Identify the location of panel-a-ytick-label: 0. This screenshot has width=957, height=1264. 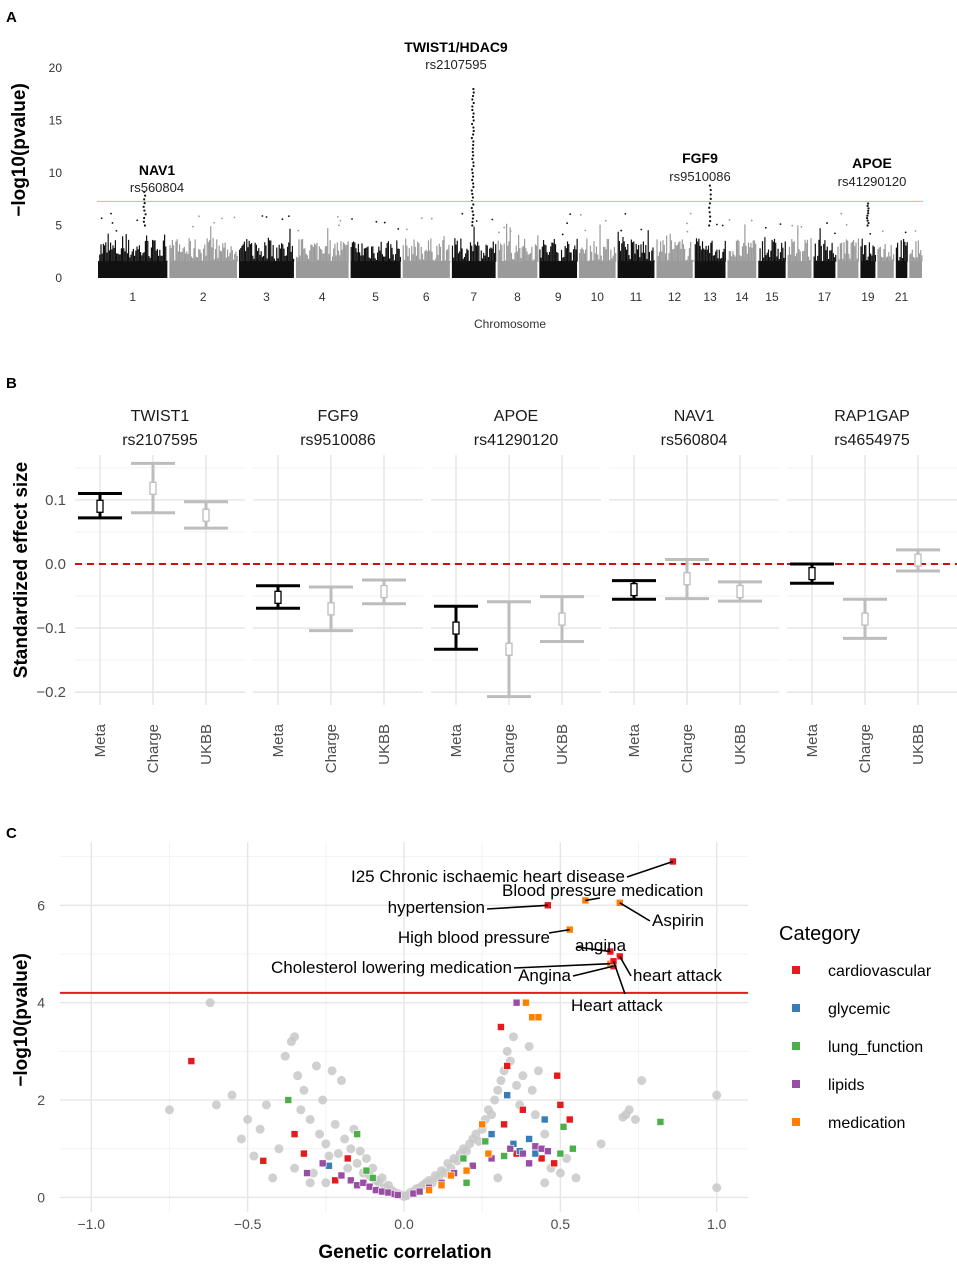
(58, 278).